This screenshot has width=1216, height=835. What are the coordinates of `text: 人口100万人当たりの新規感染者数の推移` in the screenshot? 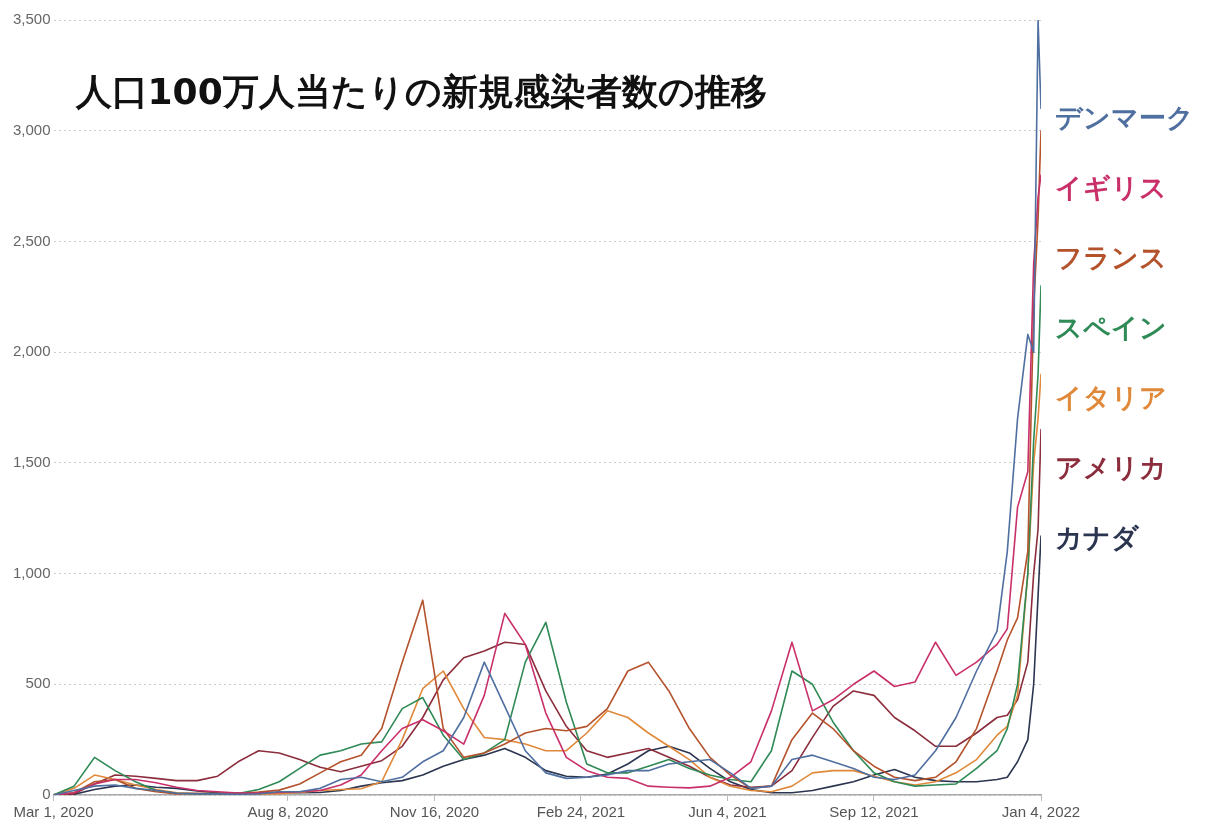 It's located at (420, 91).